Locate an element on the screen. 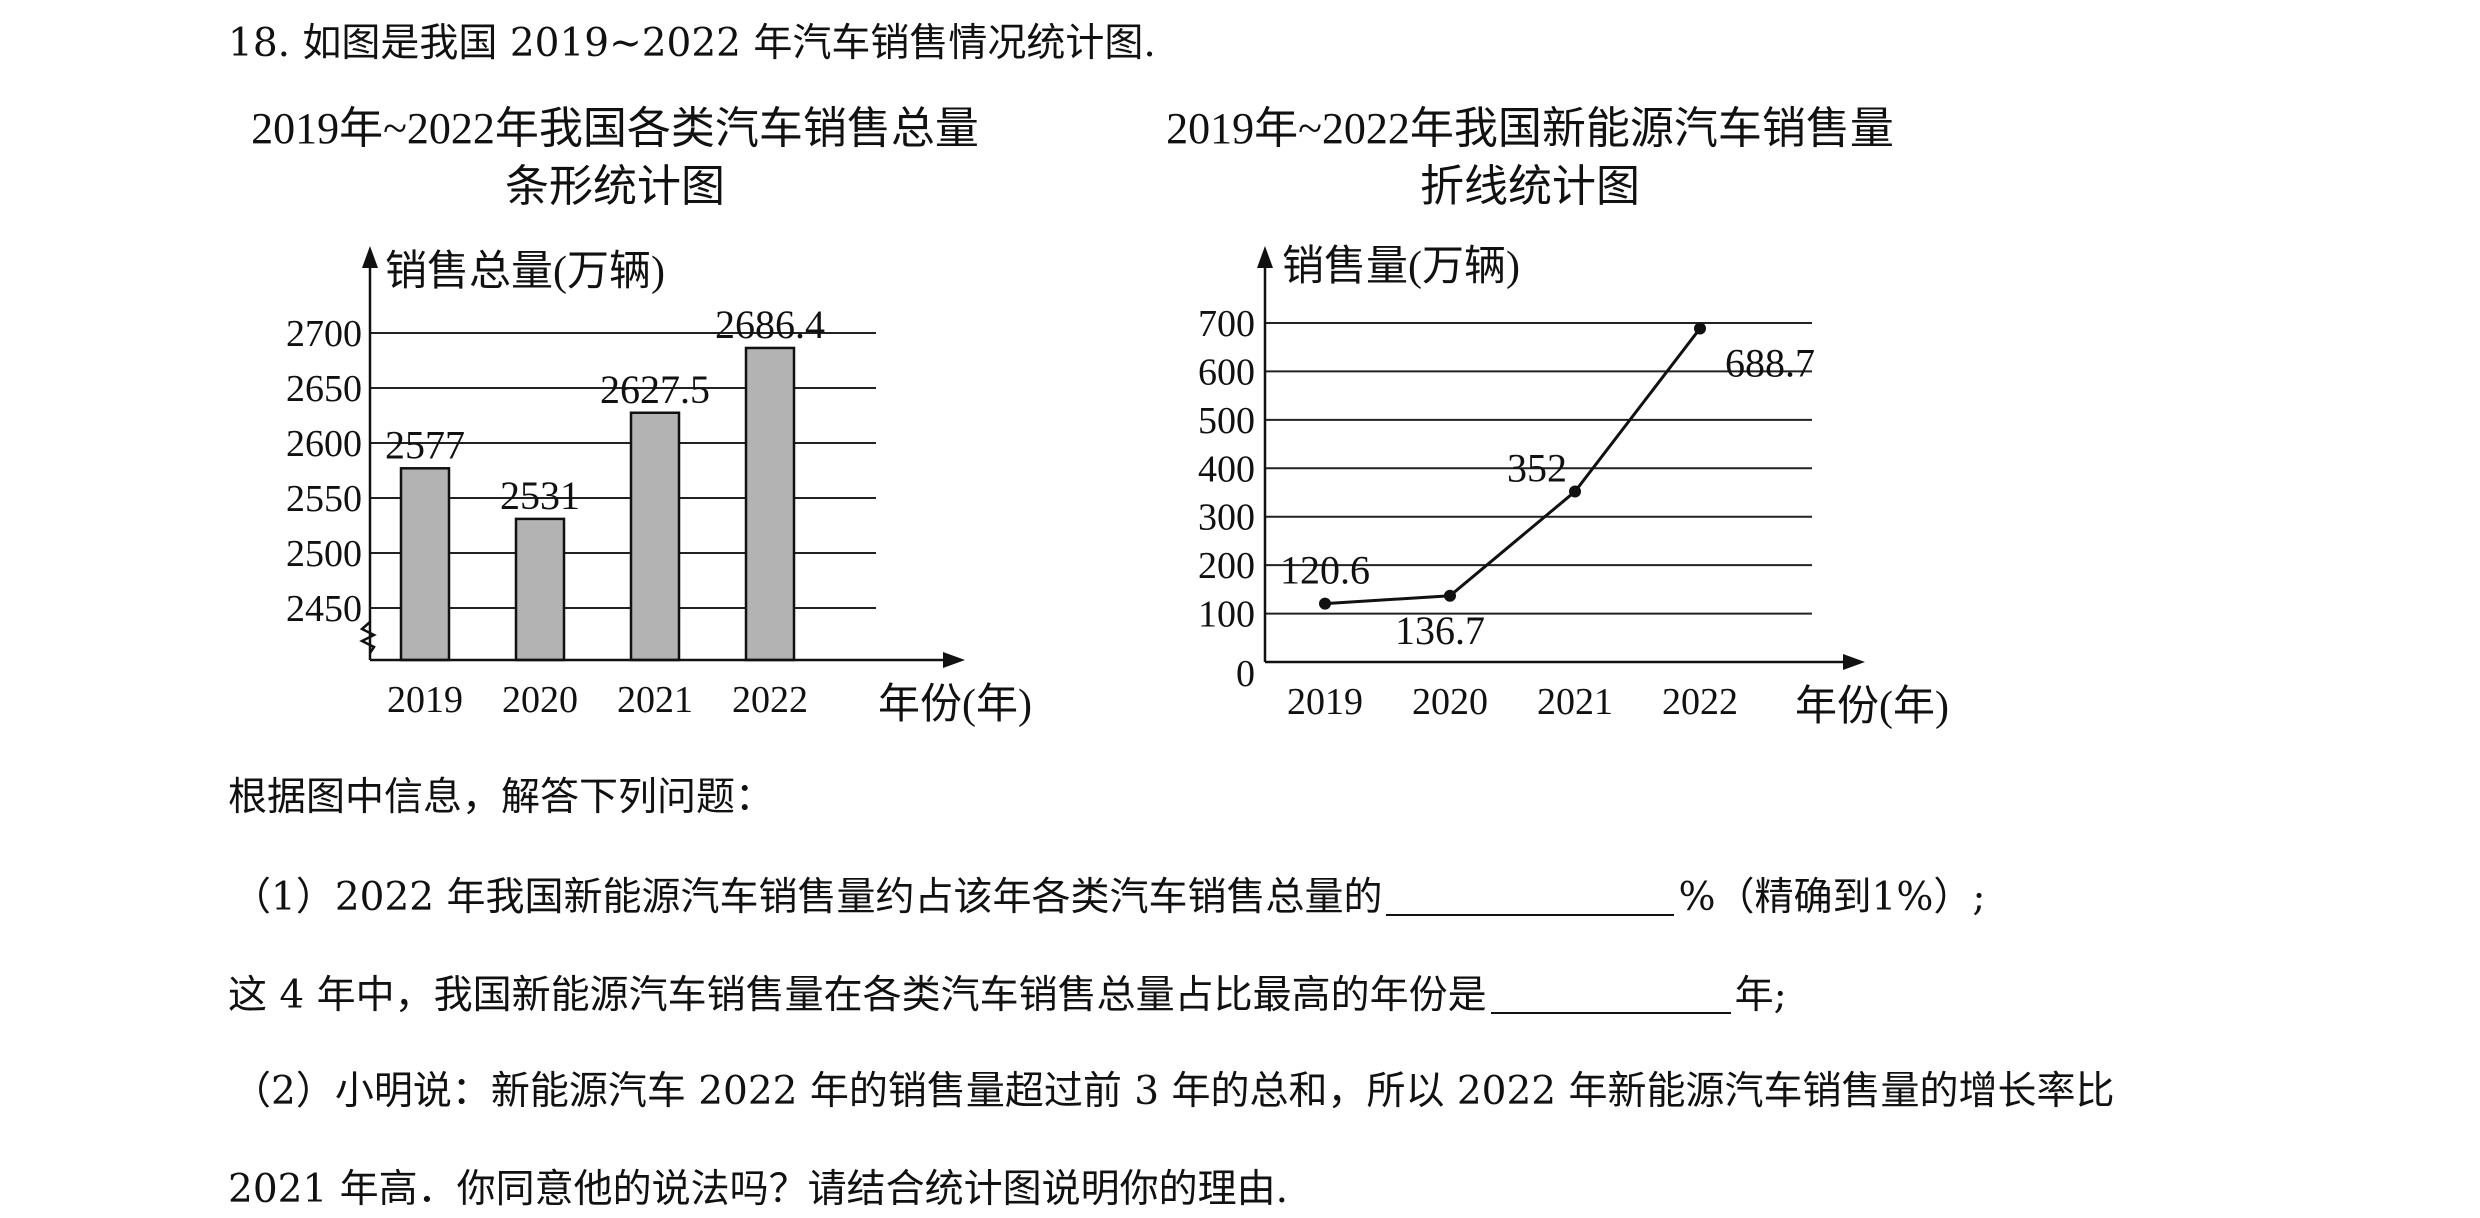 This screenshot has height=1218, width=2480. line-chart-y-axis-arrow is located at coordinates (1265, 257).